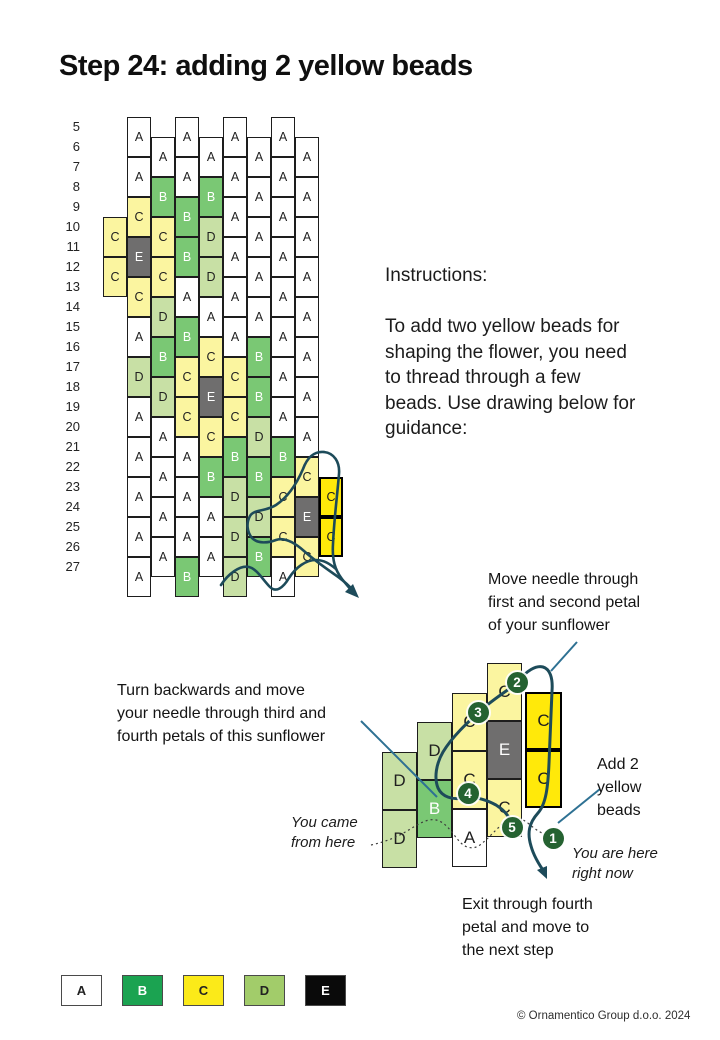 The image size is (720, 1040). What do you see at coordinates (76, 166) in the screenshot?
I see `row-label: 7` at bounding box center [76, 166].